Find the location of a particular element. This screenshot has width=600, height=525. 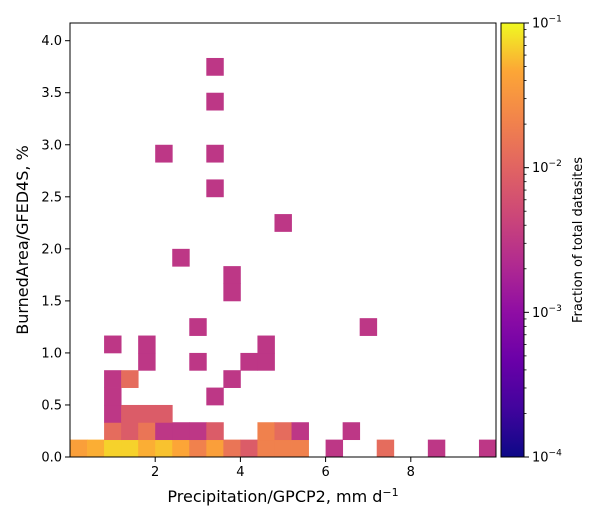

x-tick-label: 4 is located at coordinates (240, 472).